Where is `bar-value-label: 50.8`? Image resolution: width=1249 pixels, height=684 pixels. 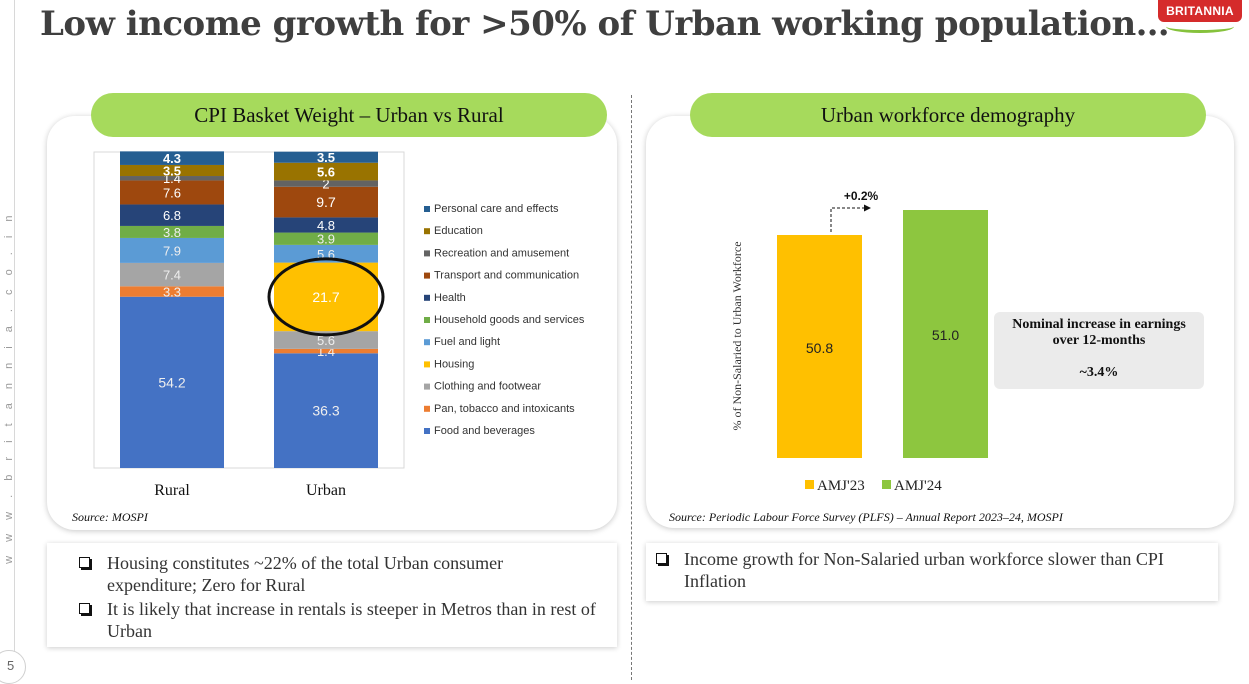 bar-value-label: 50.8 is located at coordinates (819, 348).